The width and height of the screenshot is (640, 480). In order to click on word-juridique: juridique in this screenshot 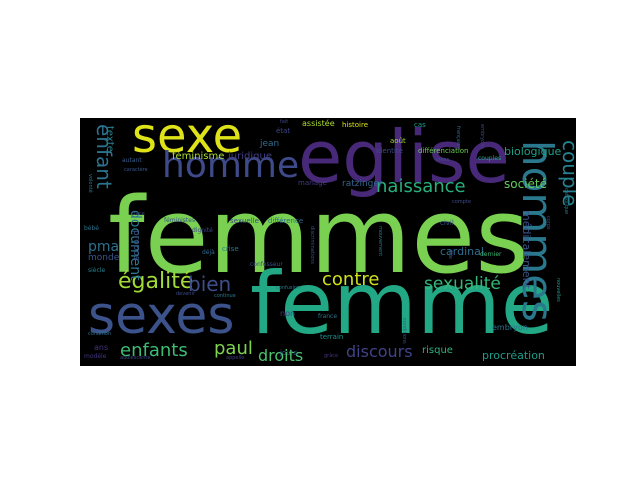, I will do `click(250, 156)`.